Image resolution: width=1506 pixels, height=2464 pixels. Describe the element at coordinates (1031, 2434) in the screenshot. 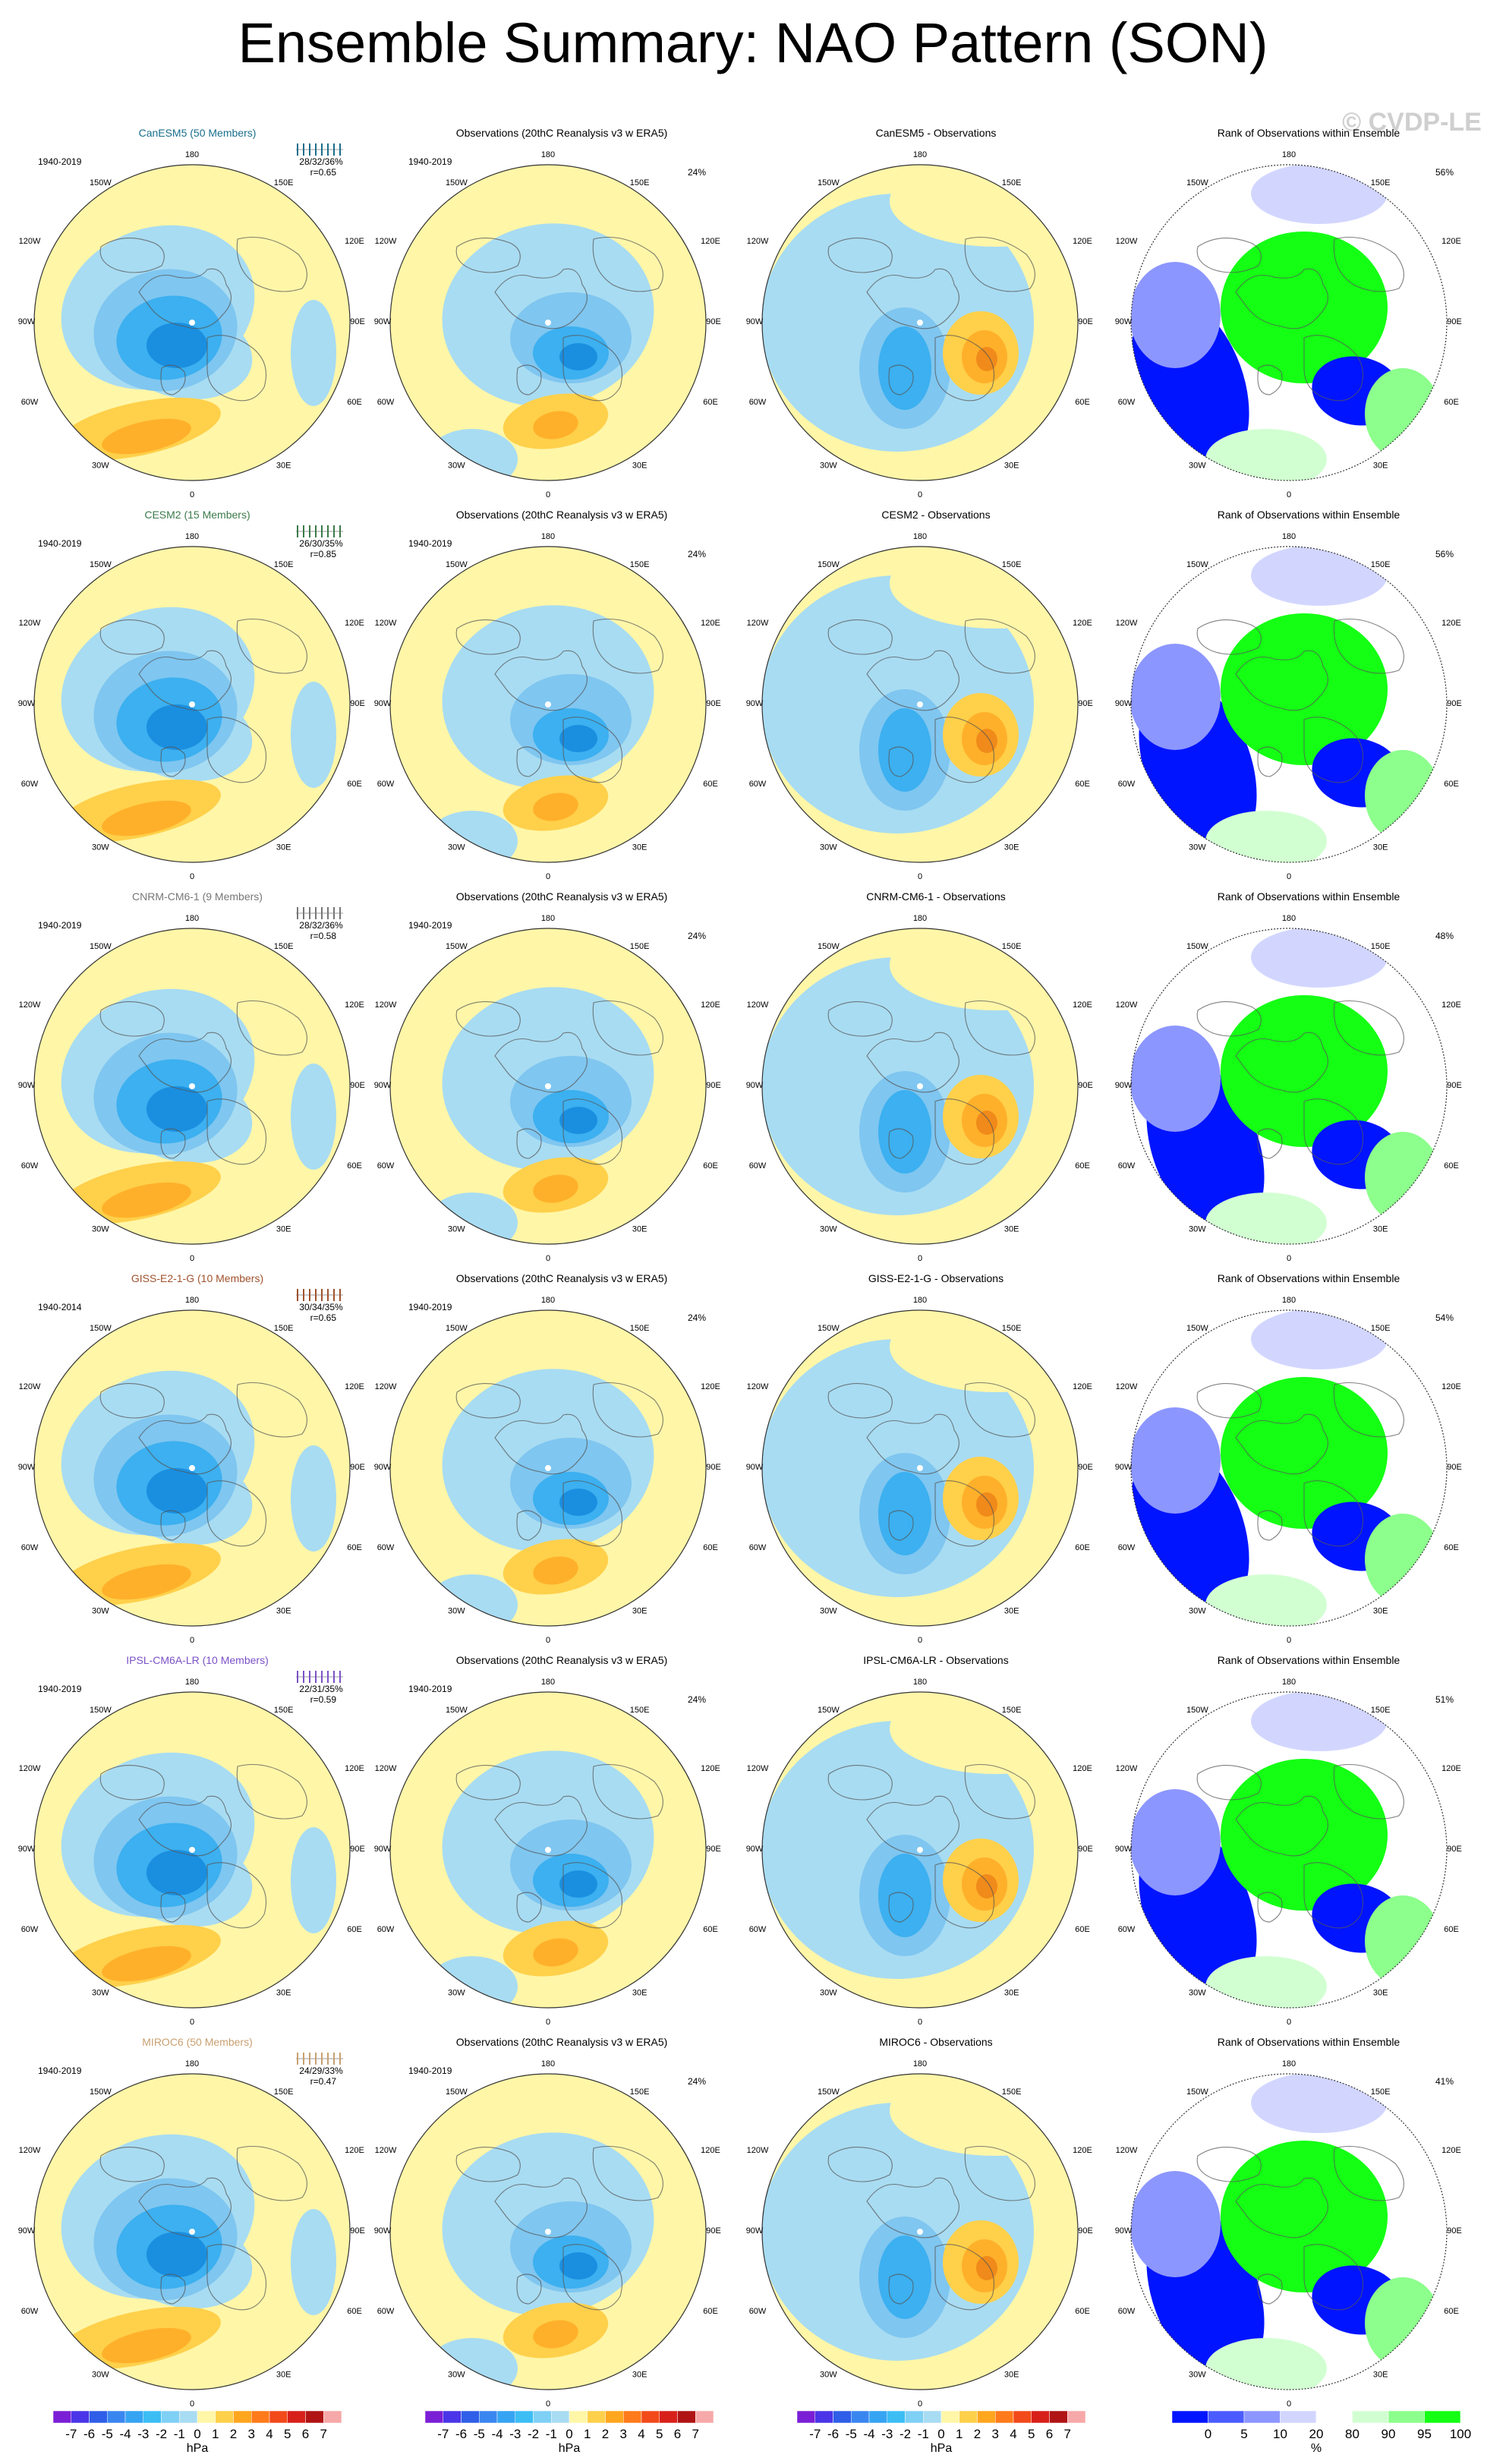

I see `colorbar-tick-label: 5` at that location.